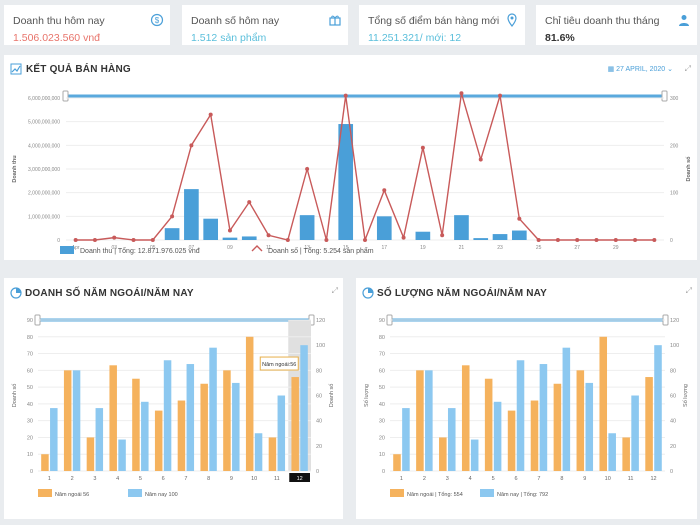 The image size is (700, 525). I want to click on y-tick-label: 40, so click(30, 405).